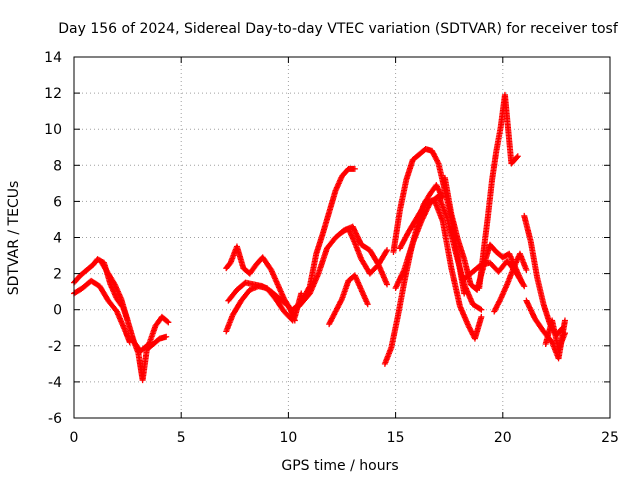  What do you see at coordinates (57, 311) in the screenshot?
I see `y-tick-label: 0` at bounding box center [57, 311].